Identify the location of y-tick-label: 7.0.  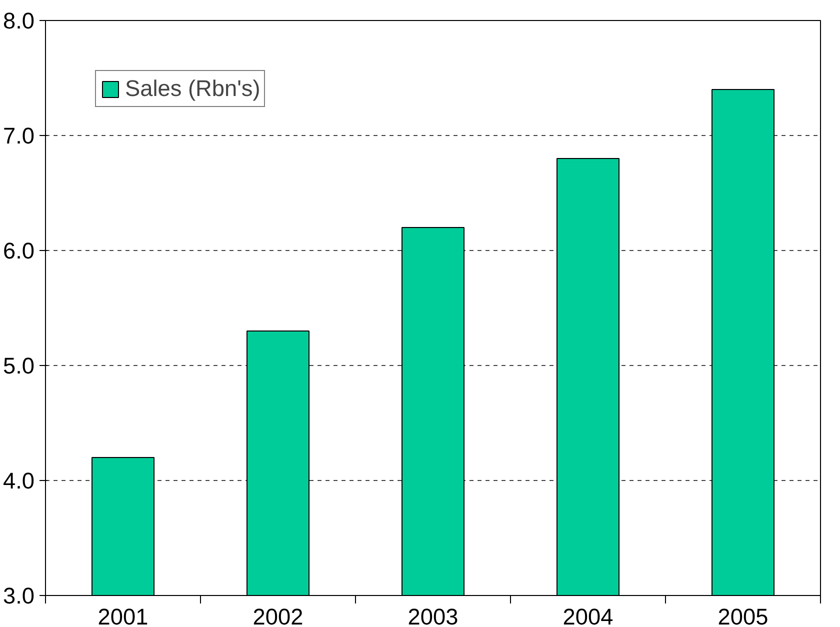
(19, 135).